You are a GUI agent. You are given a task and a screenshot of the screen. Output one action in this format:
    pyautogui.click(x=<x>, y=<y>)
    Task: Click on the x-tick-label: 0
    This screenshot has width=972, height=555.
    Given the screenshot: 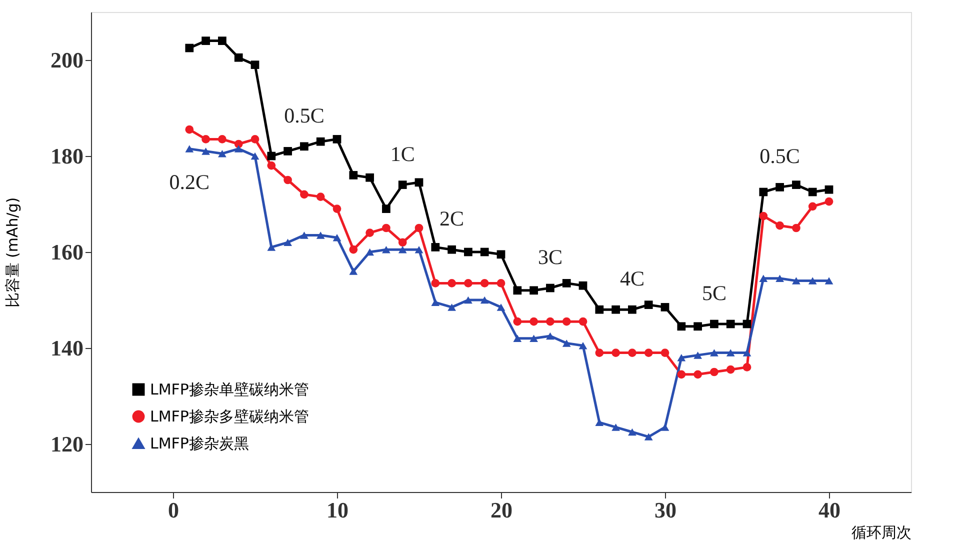 What is the action you would take?
    pyautogui.click(x=173, y=510)
    